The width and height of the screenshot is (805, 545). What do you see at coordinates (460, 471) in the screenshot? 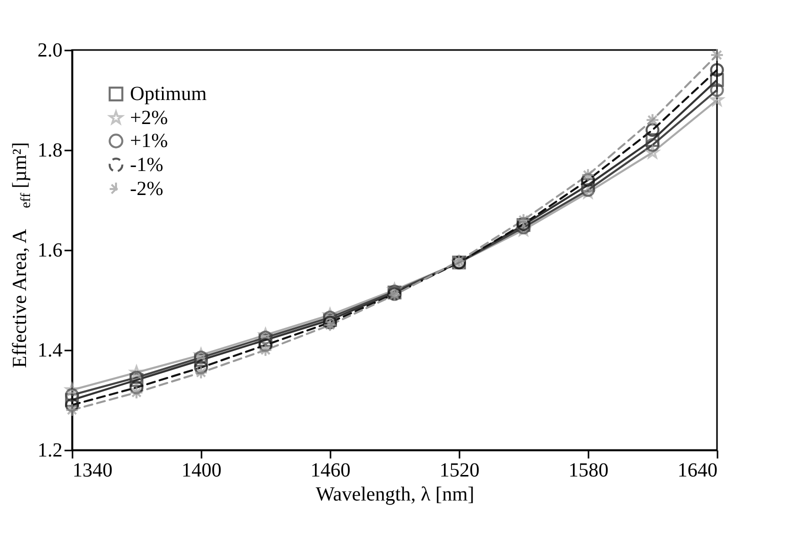
I see `x-tick-label: 1520` at bounding box center [460, 471].